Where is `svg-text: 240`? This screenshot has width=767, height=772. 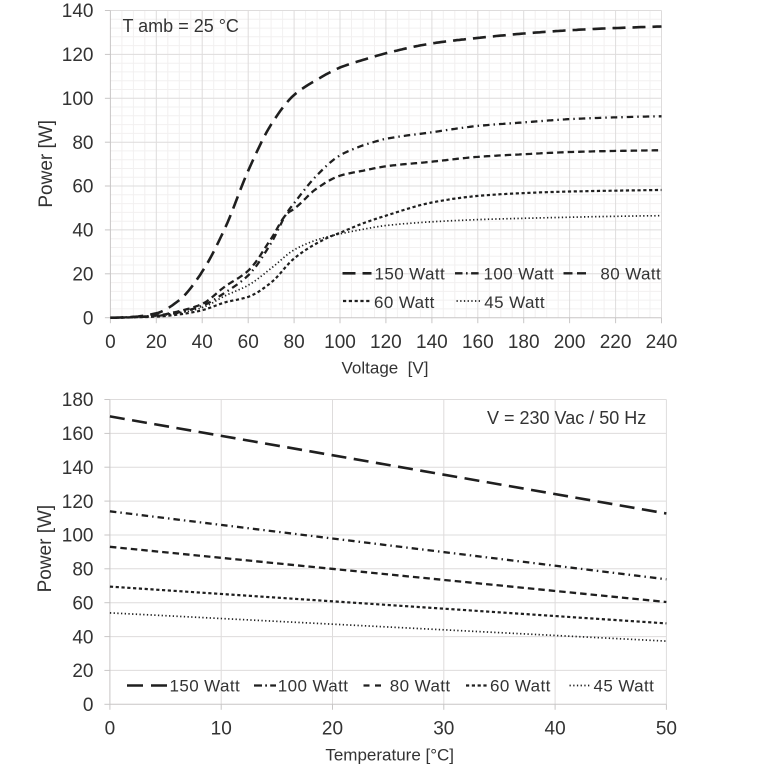 svg-text: 240 is located at coordinates (662, 342).